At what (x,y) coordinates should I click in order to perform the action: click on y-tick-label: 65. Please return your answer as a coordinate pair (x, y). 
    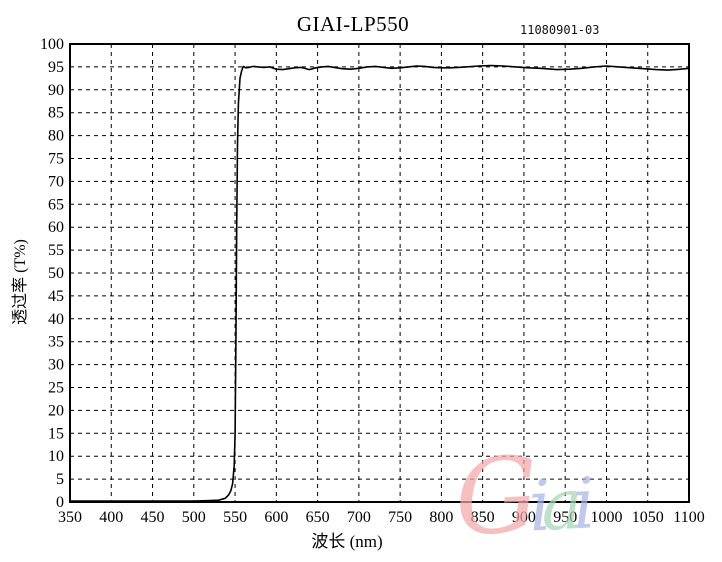
    Looking at the image, I should click on (56, 204).